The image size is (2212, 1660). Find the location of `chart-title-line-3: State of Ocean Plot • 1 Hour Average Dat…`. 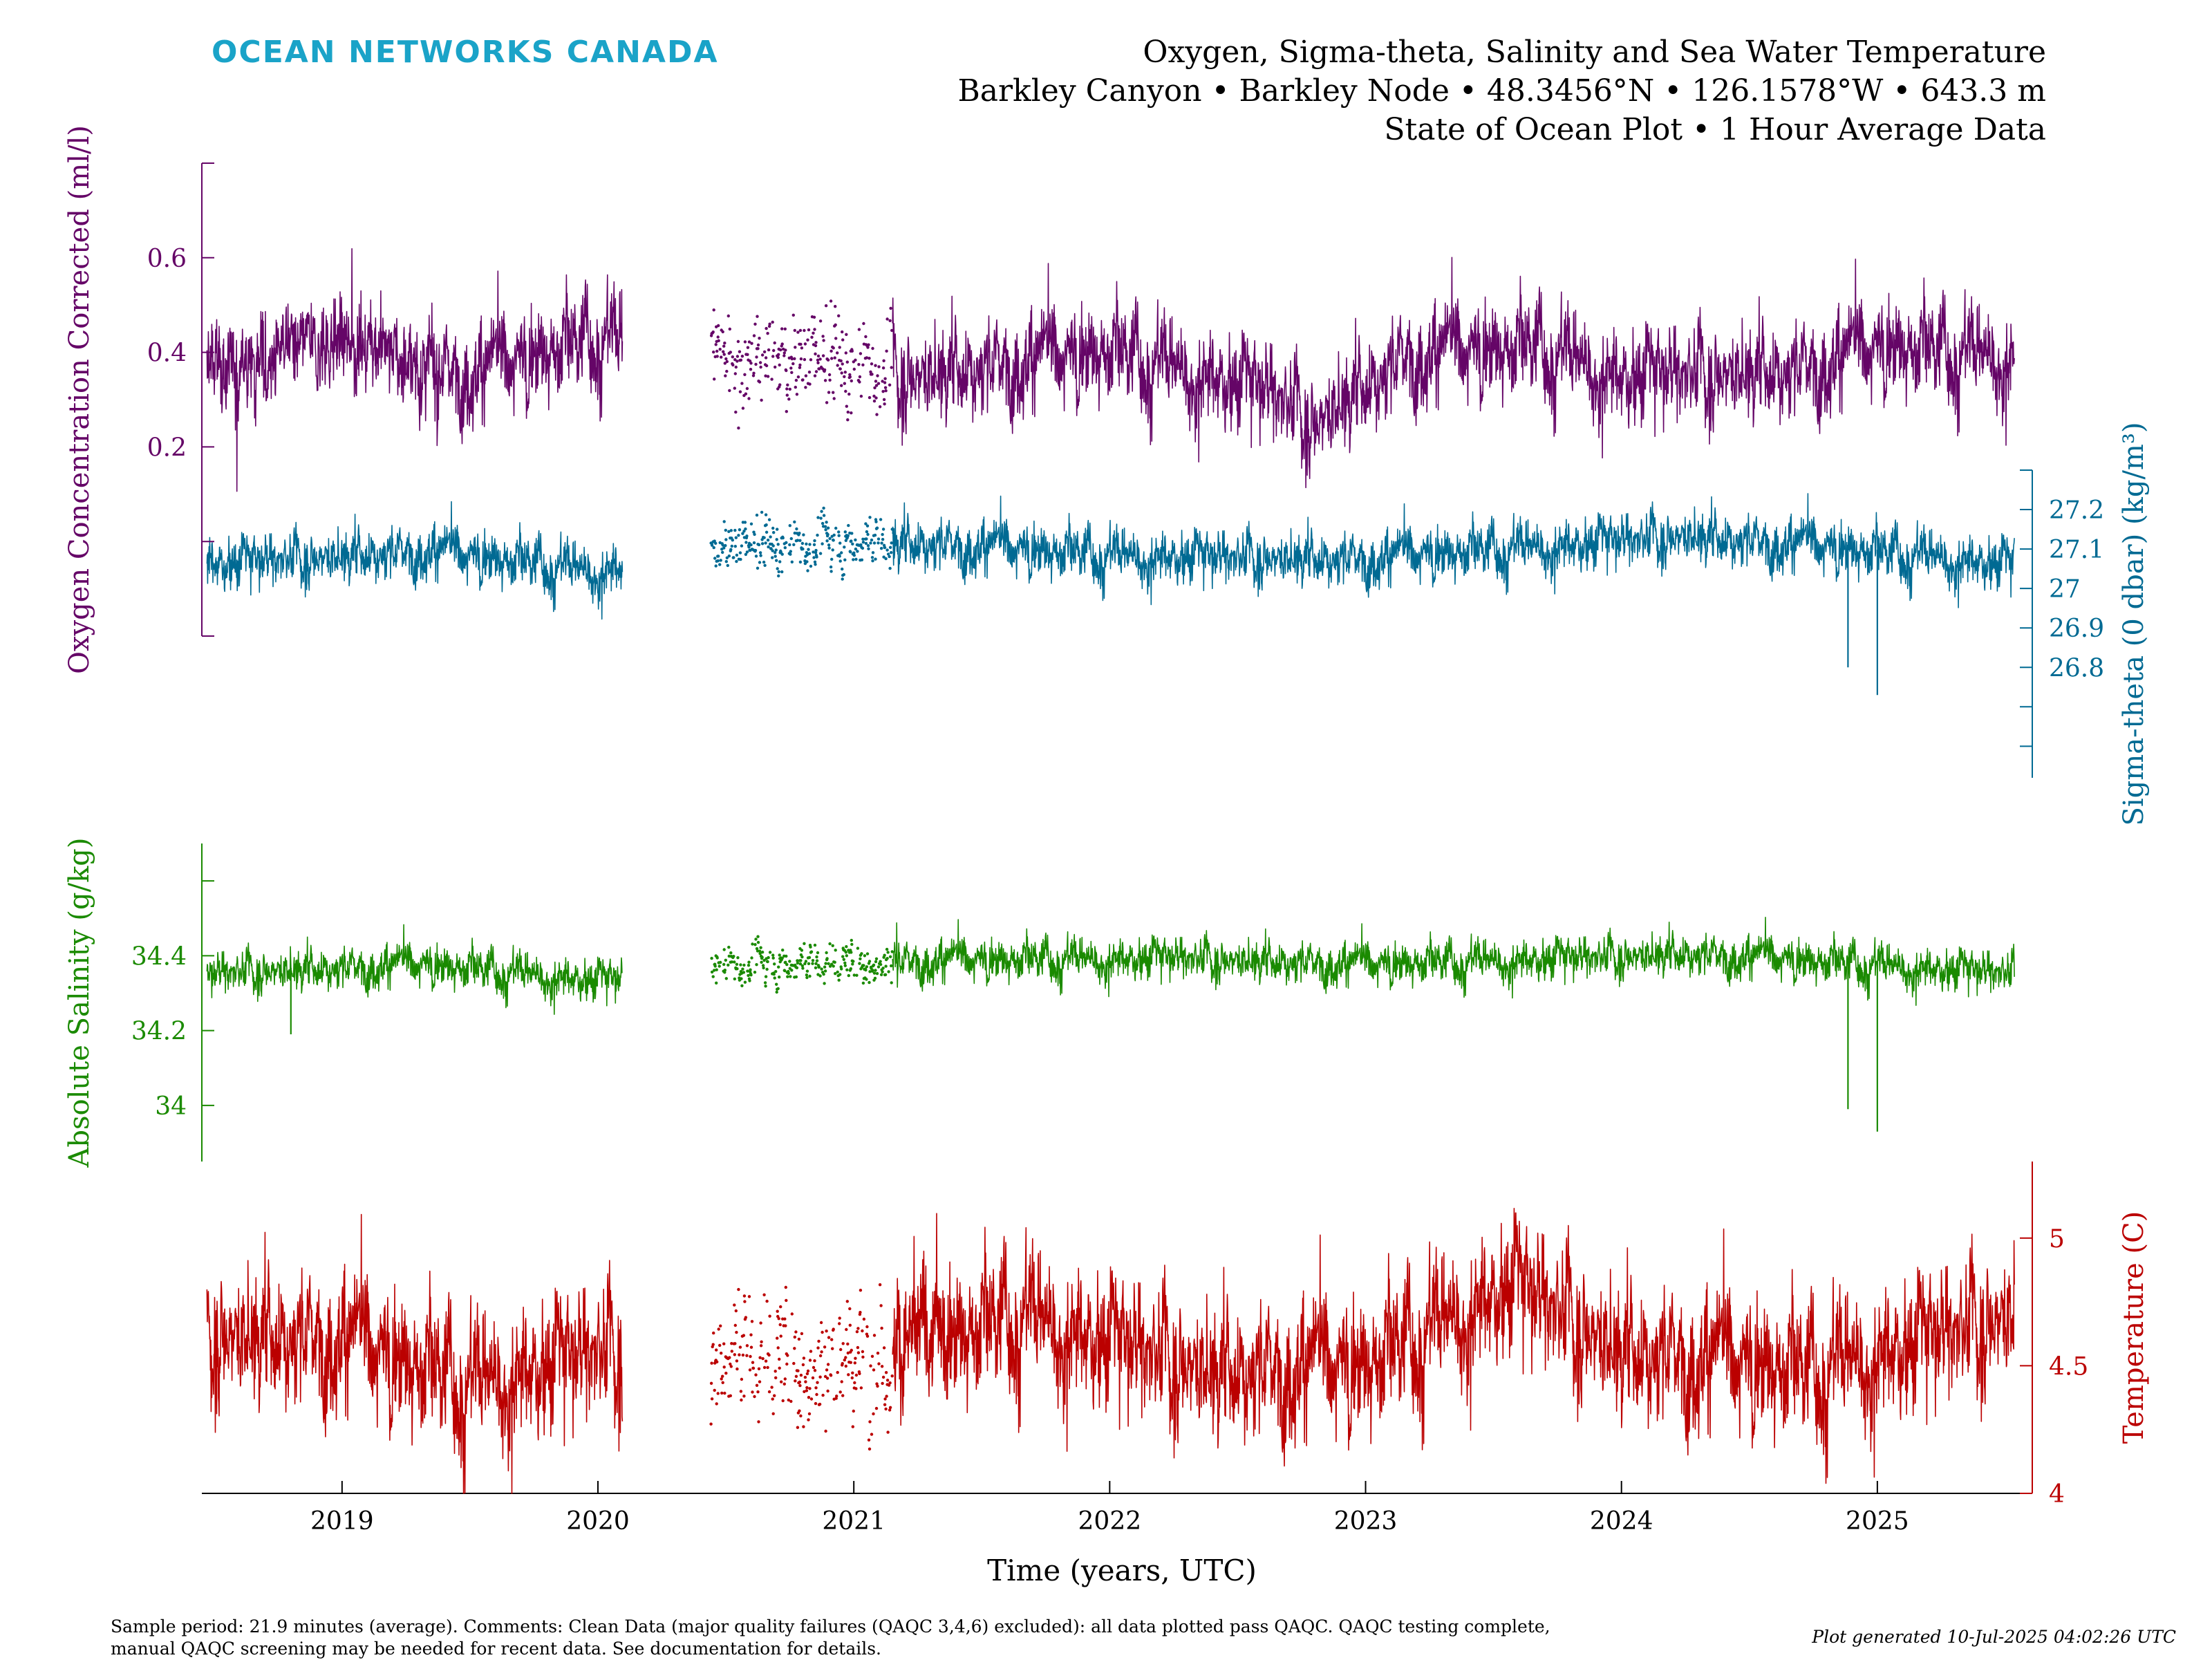

chart-title-line-3: State of Ocean Plot • 1 Hour Average Dat… is located at coordinates (1715, 129).